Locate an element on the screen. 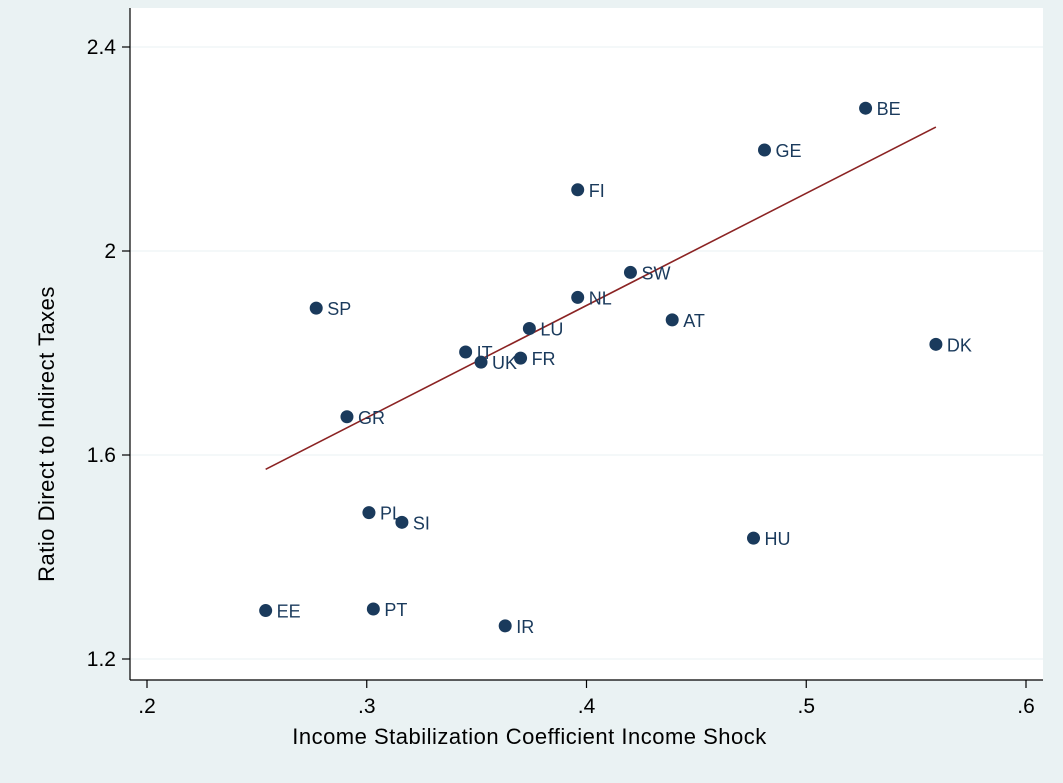 Image resolution: width=1063 pixels, height=783 pixels. point-ee is located at coordinates (266, 611).